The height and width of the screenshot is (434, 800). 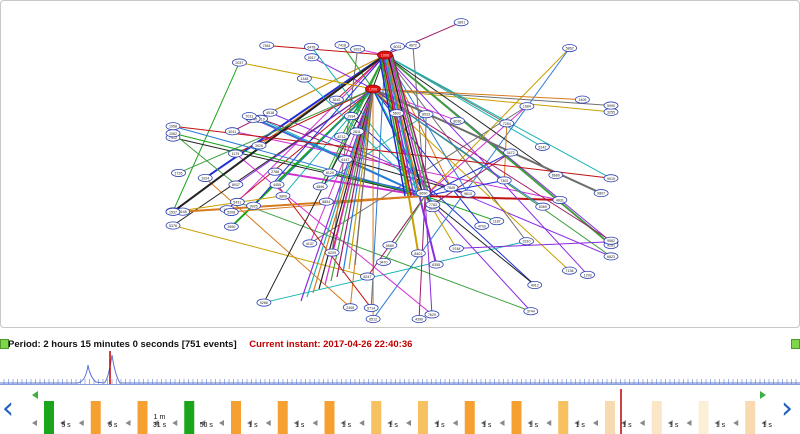 I want to click on graph-node-label: 4455, so click(x=277, y=185).